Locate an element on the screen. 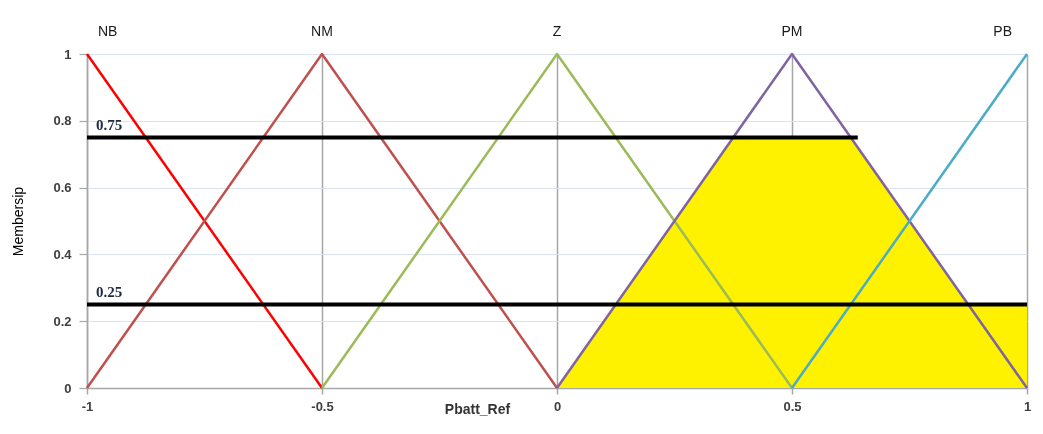  y-tick-label: 0.6 is located at coordinates (62, 188).